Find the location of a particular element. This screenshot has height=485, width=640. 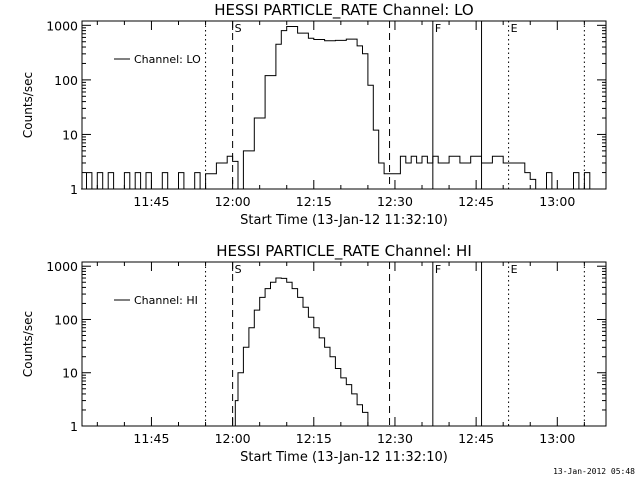

chart-title: HESSI PARTICLE_RATE Channel: HI is located at coordinates (344, 251).